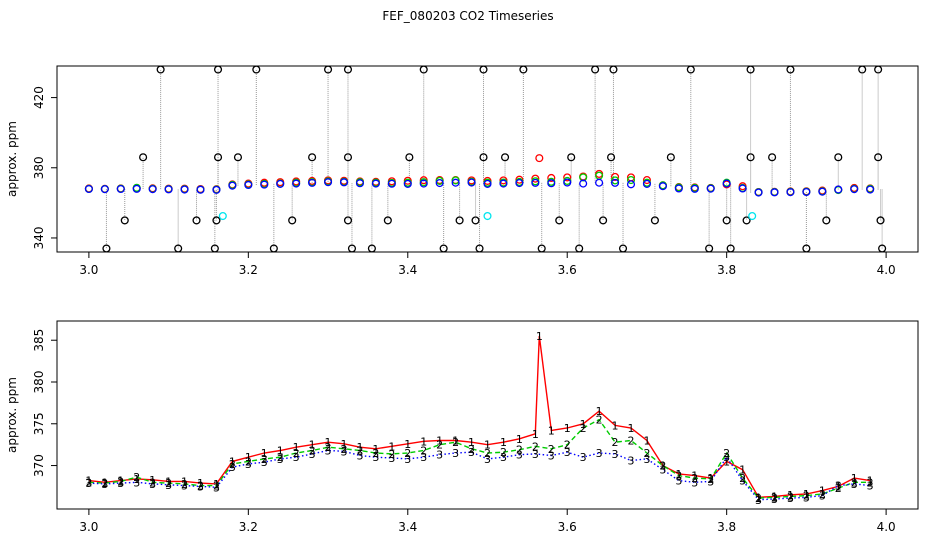 The image size is (936, 540). Describe the element at coordinates (567, 270) in the screenshot. I see `x-tick-label: 3.6` at that location.